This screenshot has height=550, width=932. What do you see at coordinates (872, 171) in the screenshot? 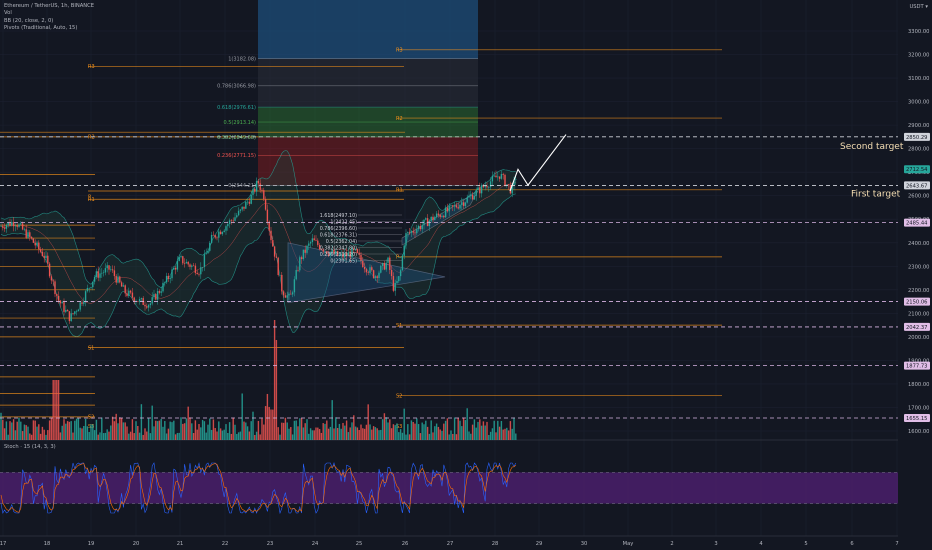
I see `target-annotations: Second target First target` at bounding box center [872, 171].